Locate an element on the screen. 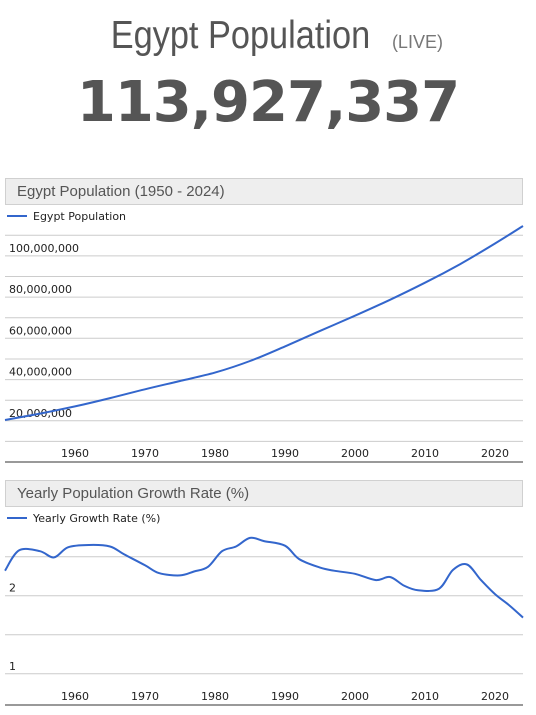  live-label: (LIVE) is located at coordinates (417, 42).